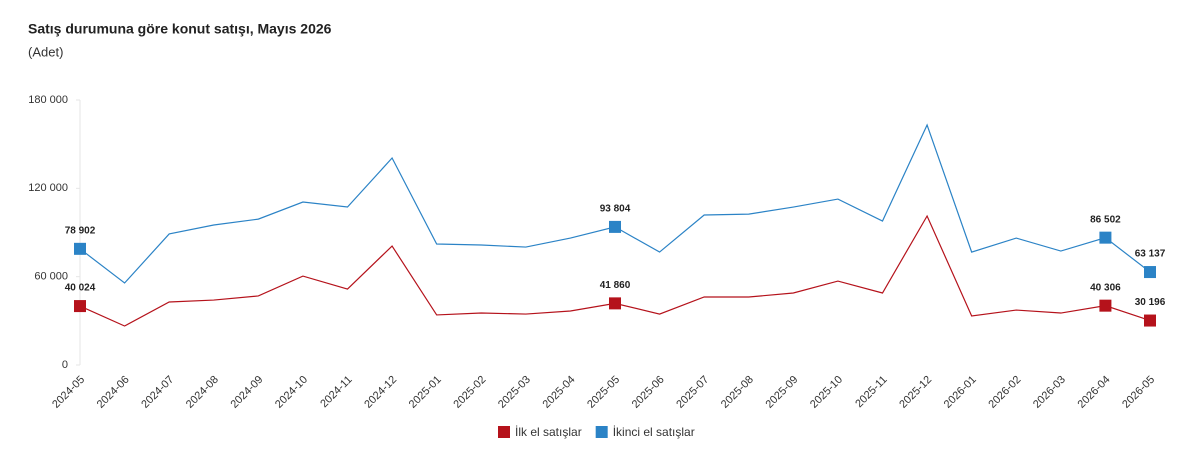 The height and width of the screenshot is (463, 1200). I want to click on x-tick-label: 2025-11, so click(871, 392).